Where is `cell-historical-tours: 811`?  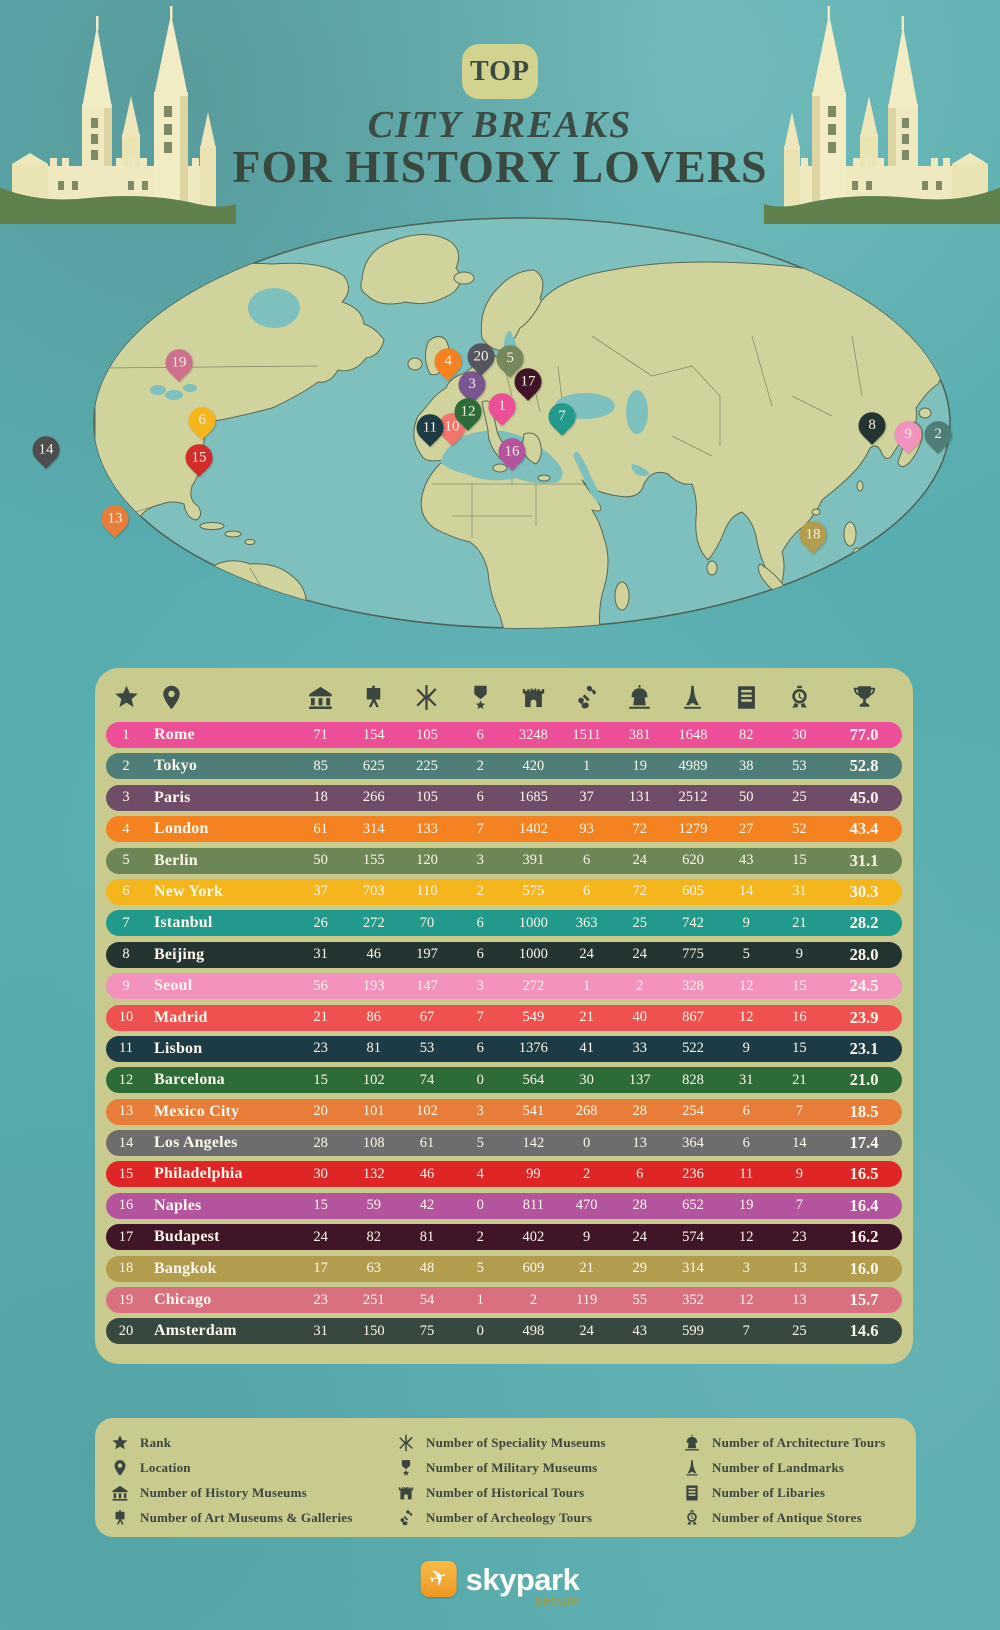
cell-historical-tours: 811 is located at coordinates (533, 1205).